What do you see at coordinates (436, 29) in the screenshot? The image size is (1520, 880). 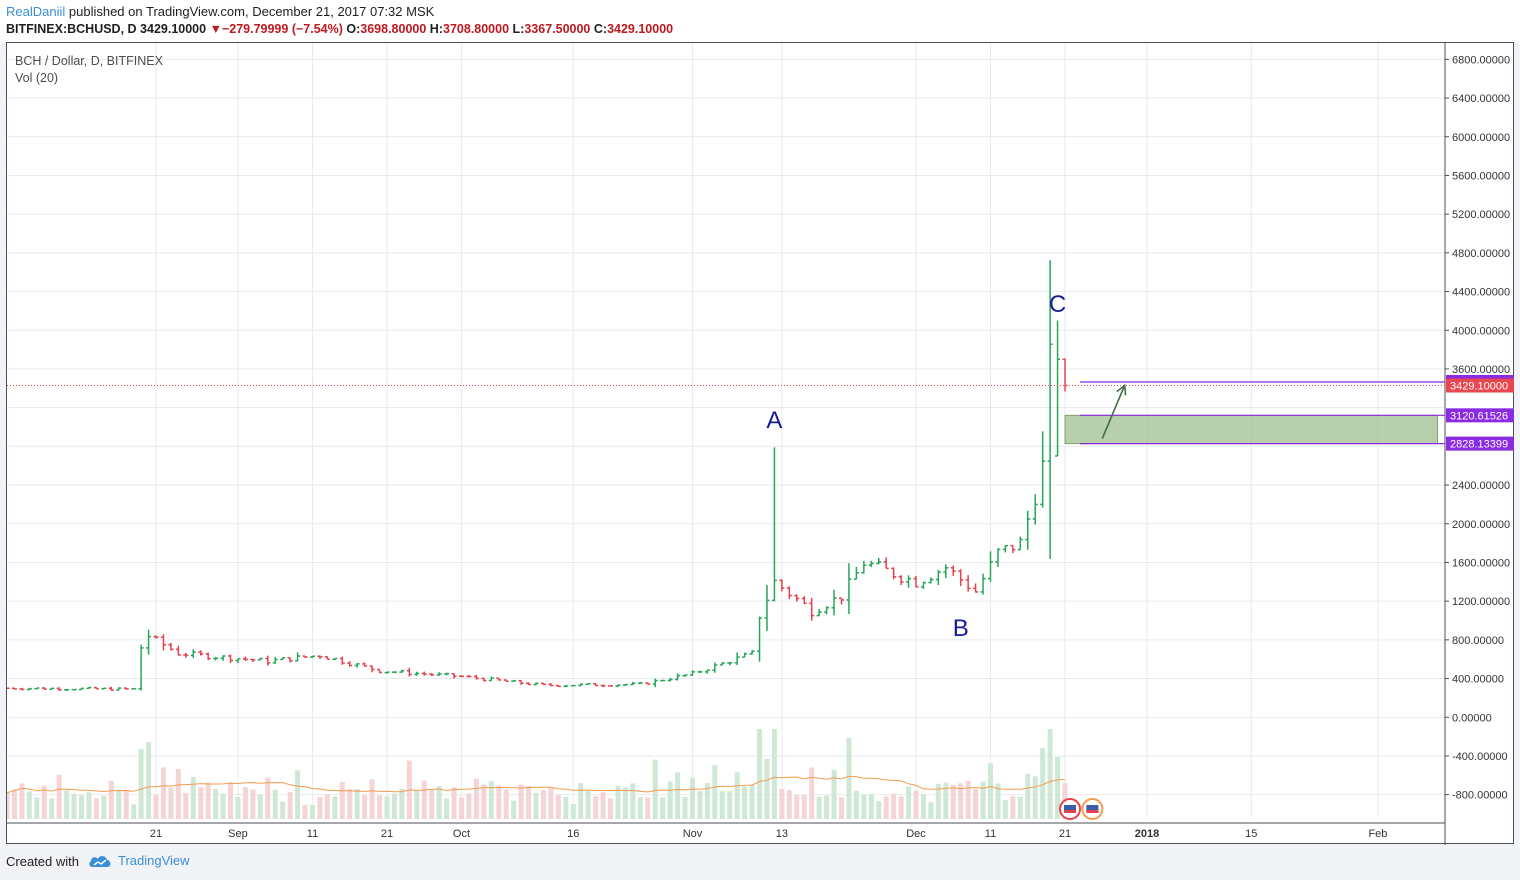 I see `high-label: H:` at bounding box center [436, 29].